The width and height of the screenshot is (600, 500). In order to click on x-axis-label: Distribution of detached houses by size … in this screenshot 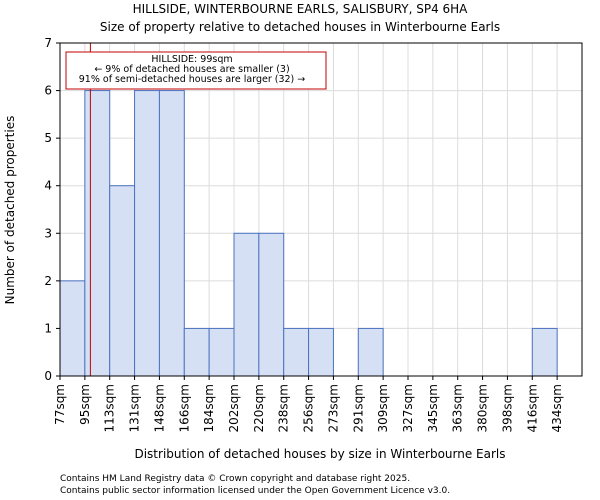, I will do `click(319, 454)`.